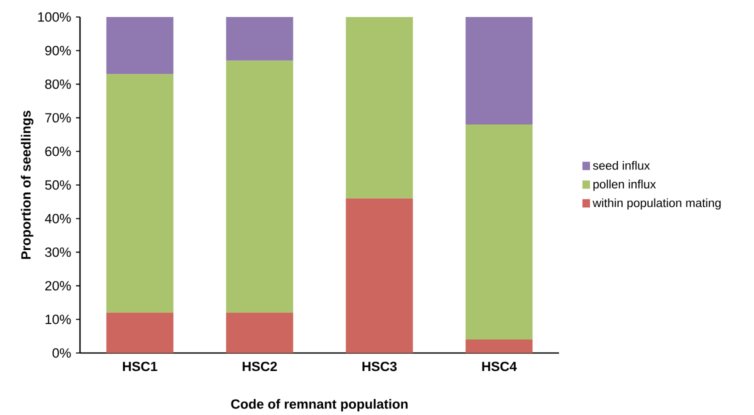 The width and height of the screenshot is (754, 415). I want to click on y-tick-label: 50%, so click(58, 185).